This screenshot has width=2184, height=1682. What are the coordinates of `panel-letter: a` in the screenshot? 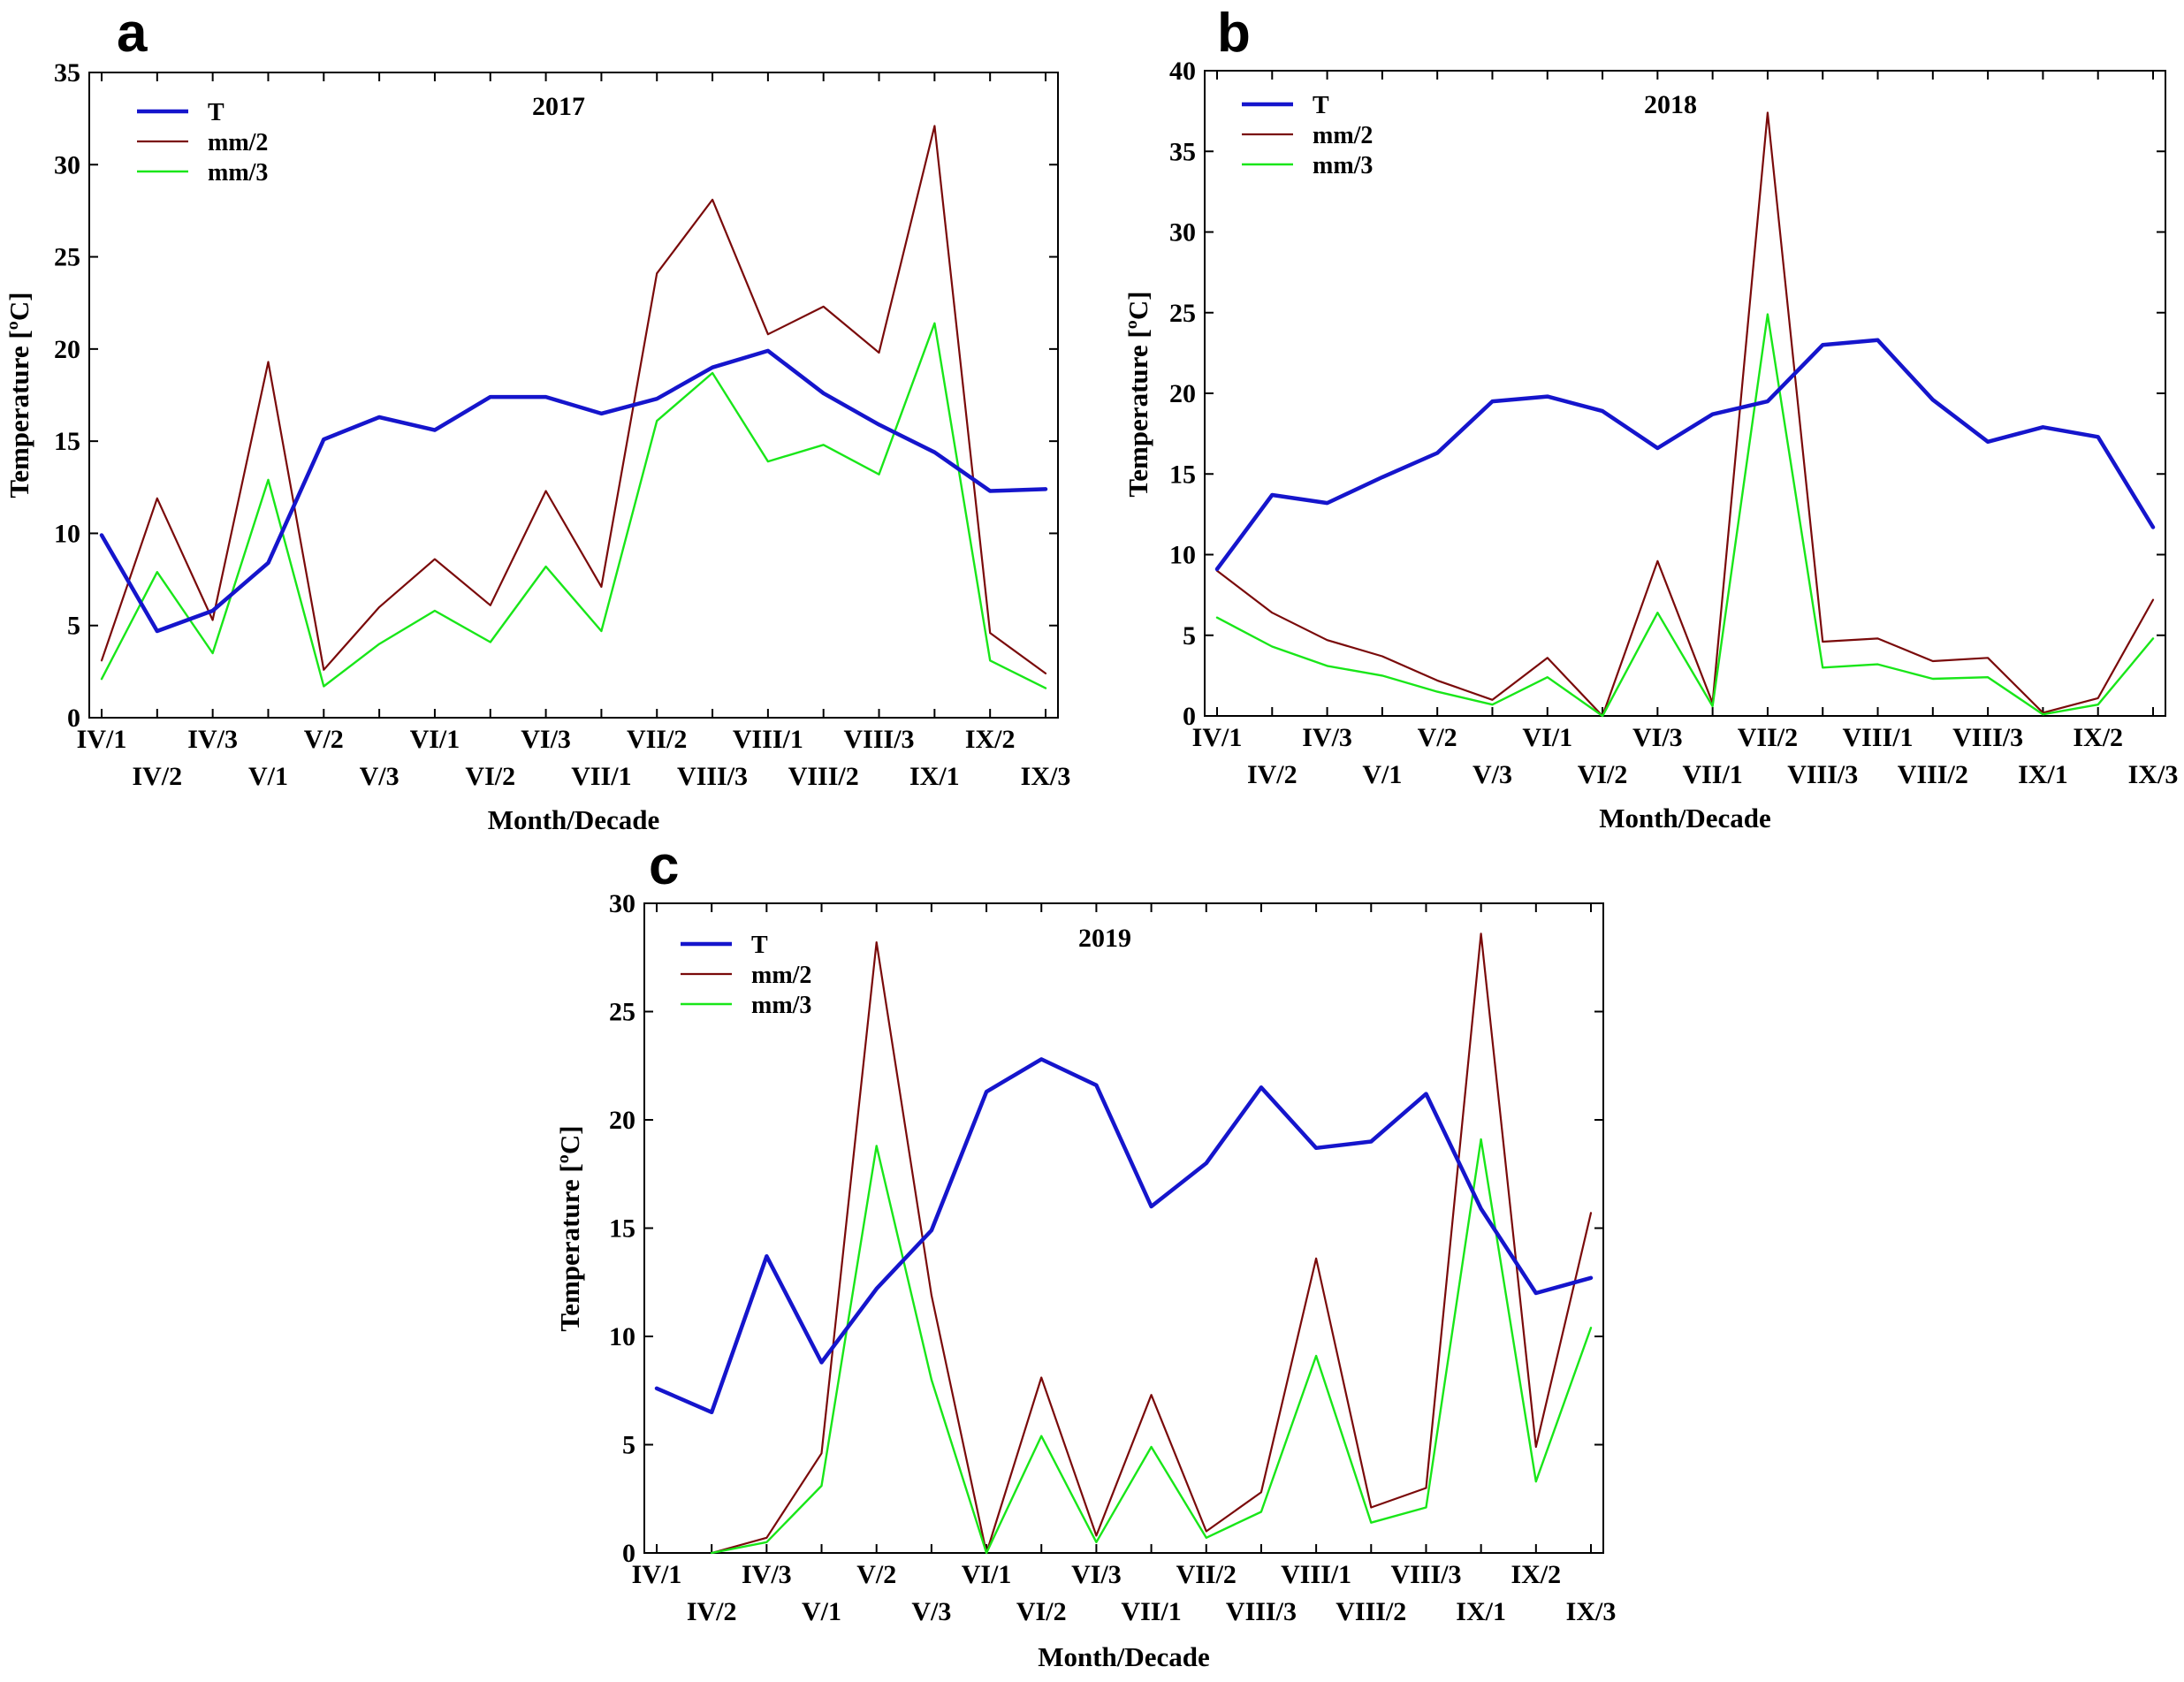 It's located at (132, 33).